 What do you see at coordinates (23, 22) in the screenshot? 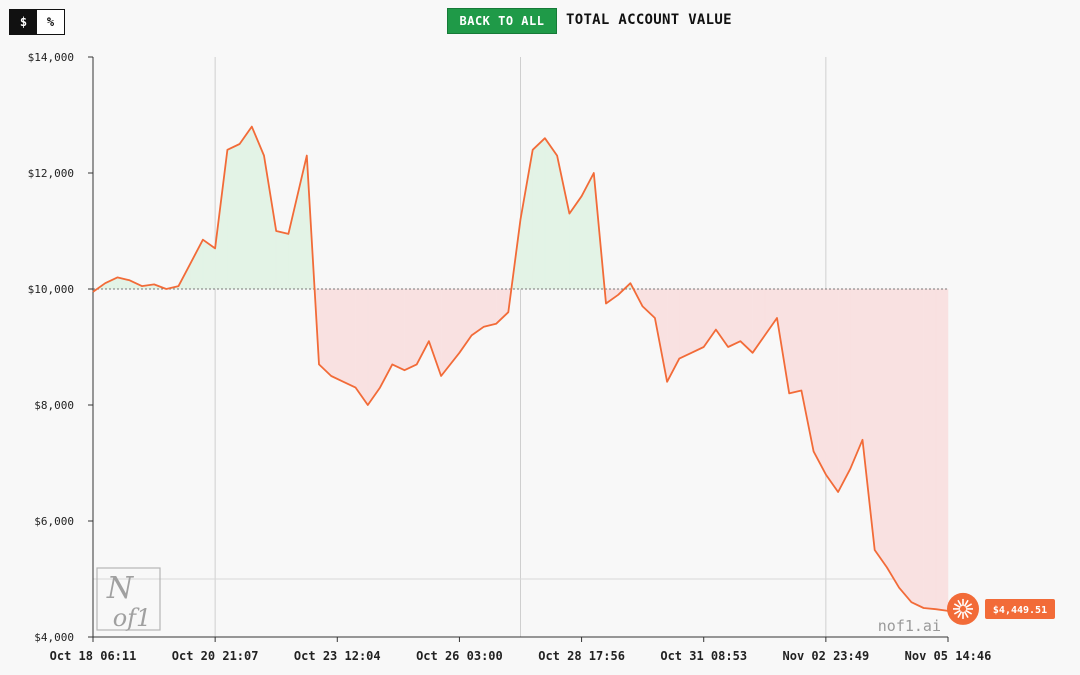
I see `dollar-toggle-button: $` at bounding box center [23, 22].